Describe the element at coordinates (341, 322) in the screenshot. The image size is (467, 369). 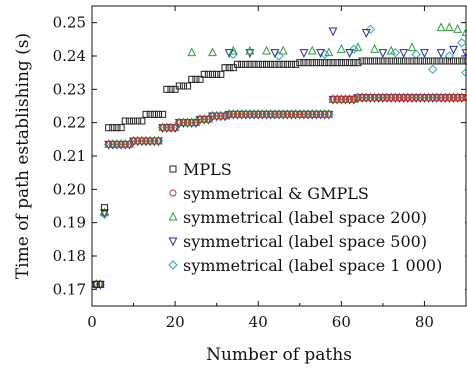
I see `x-tick-label: 60` at that location.